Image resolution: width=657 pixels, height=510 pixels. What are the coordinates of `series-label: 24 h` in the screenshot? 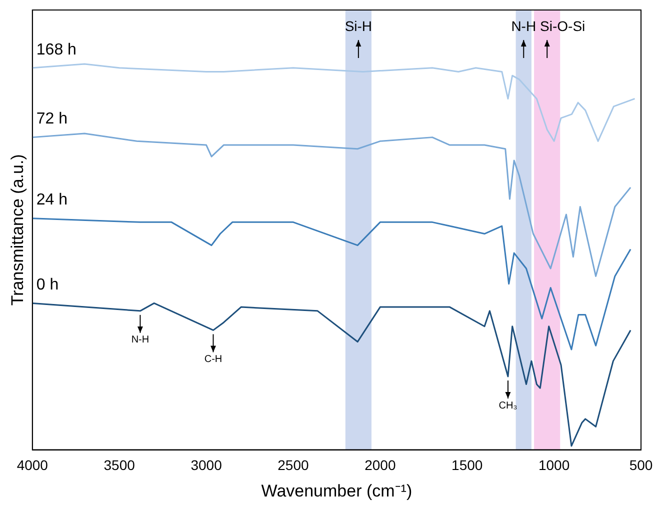 It's located at (52, 200).